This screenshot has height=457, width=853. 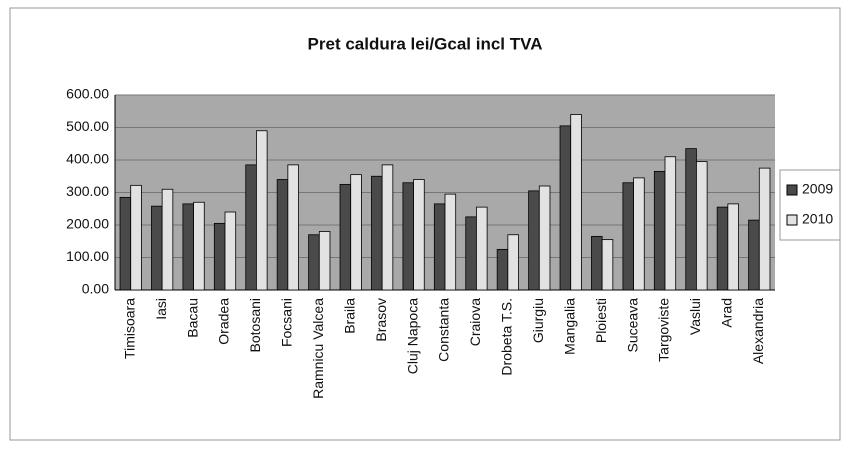 I want to click on y-tick-label: 600.00, so click(x=87, y=94).